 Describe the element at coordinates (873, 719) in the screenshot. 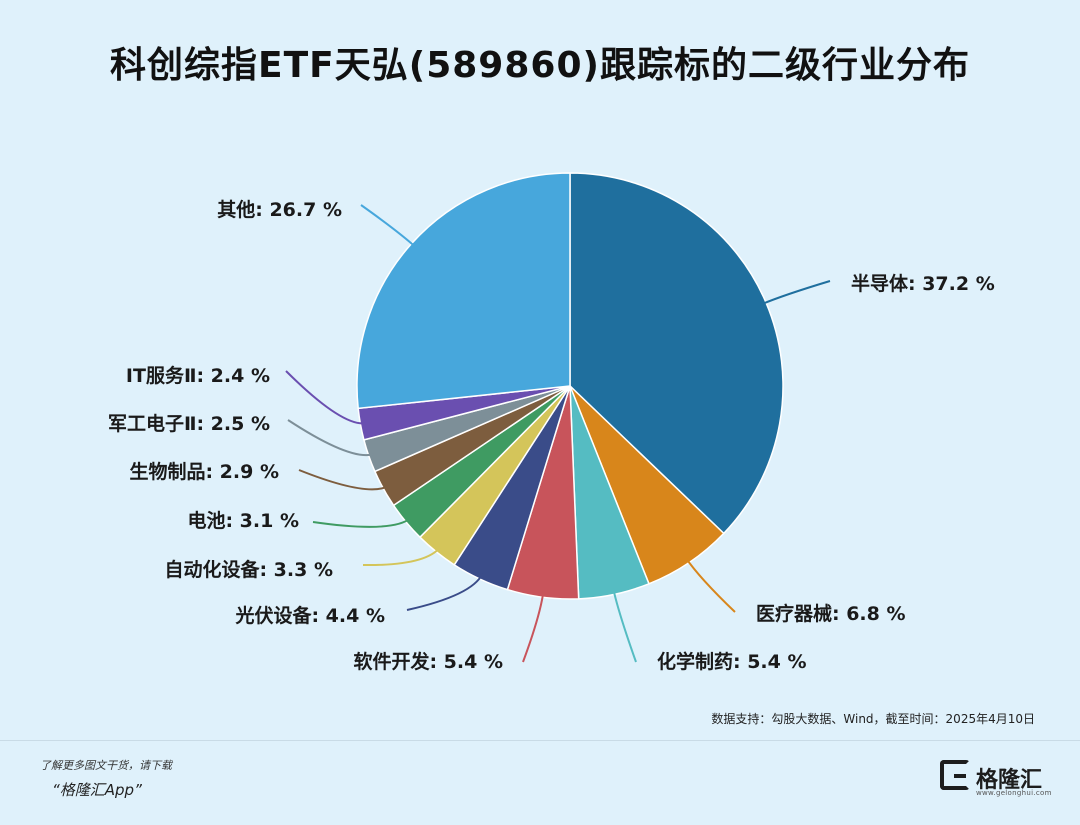

I see `data-source-note: 数据支持：勾股大数据、Wind，截至时间：2025年4月10日` at that location.